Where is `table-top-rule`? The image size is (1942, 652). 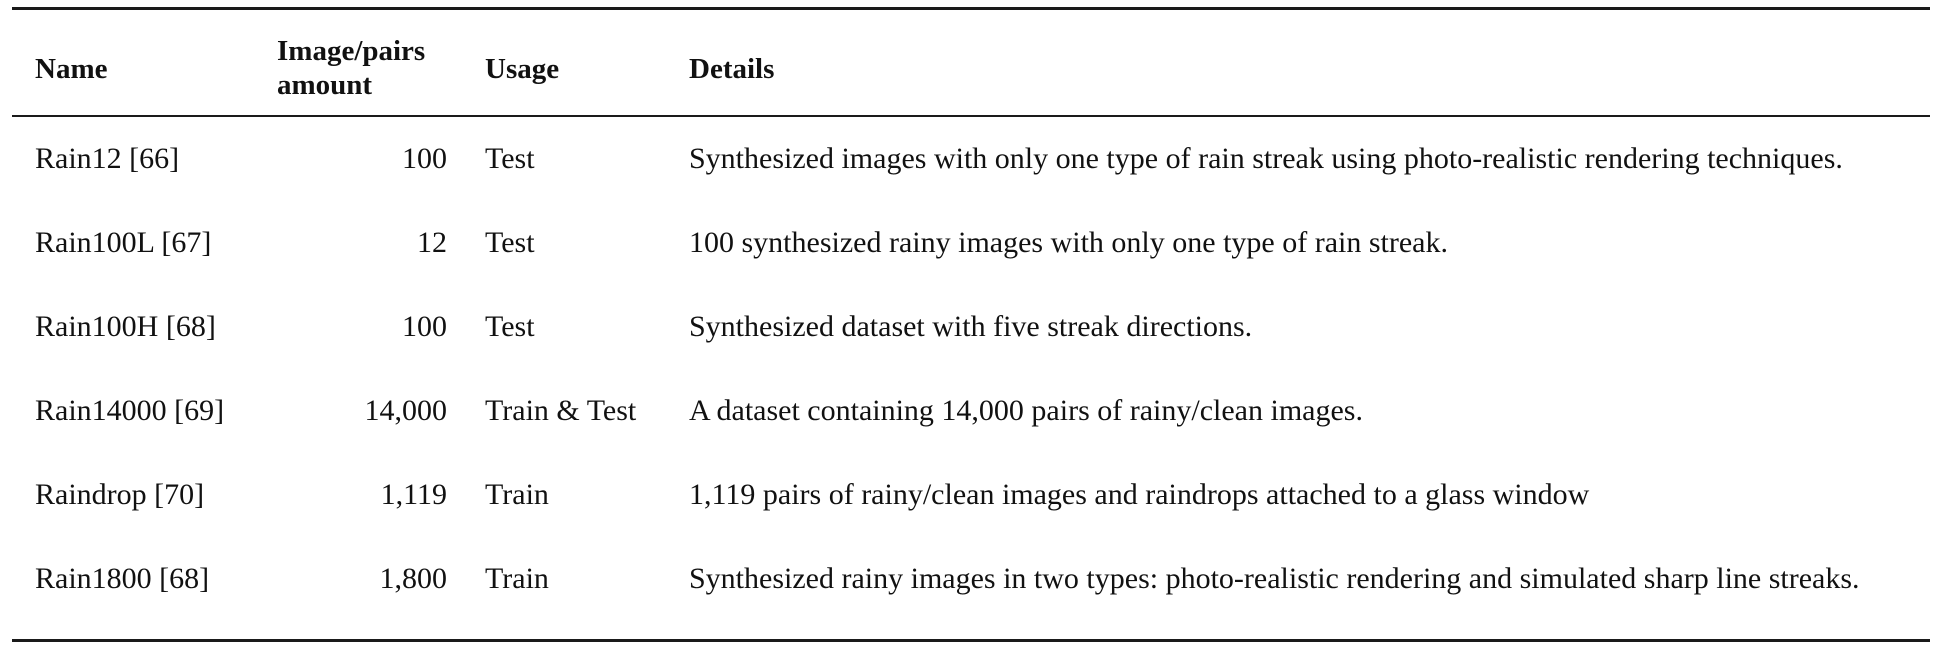
table-top-rule is located at coordinates (971, 8).